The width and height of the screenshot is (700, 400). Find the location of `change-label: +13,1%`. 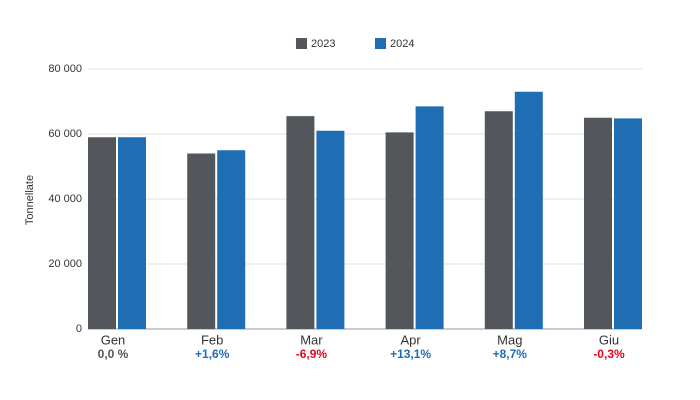

change-label: +13,1% is located at coordinates (410, 354).